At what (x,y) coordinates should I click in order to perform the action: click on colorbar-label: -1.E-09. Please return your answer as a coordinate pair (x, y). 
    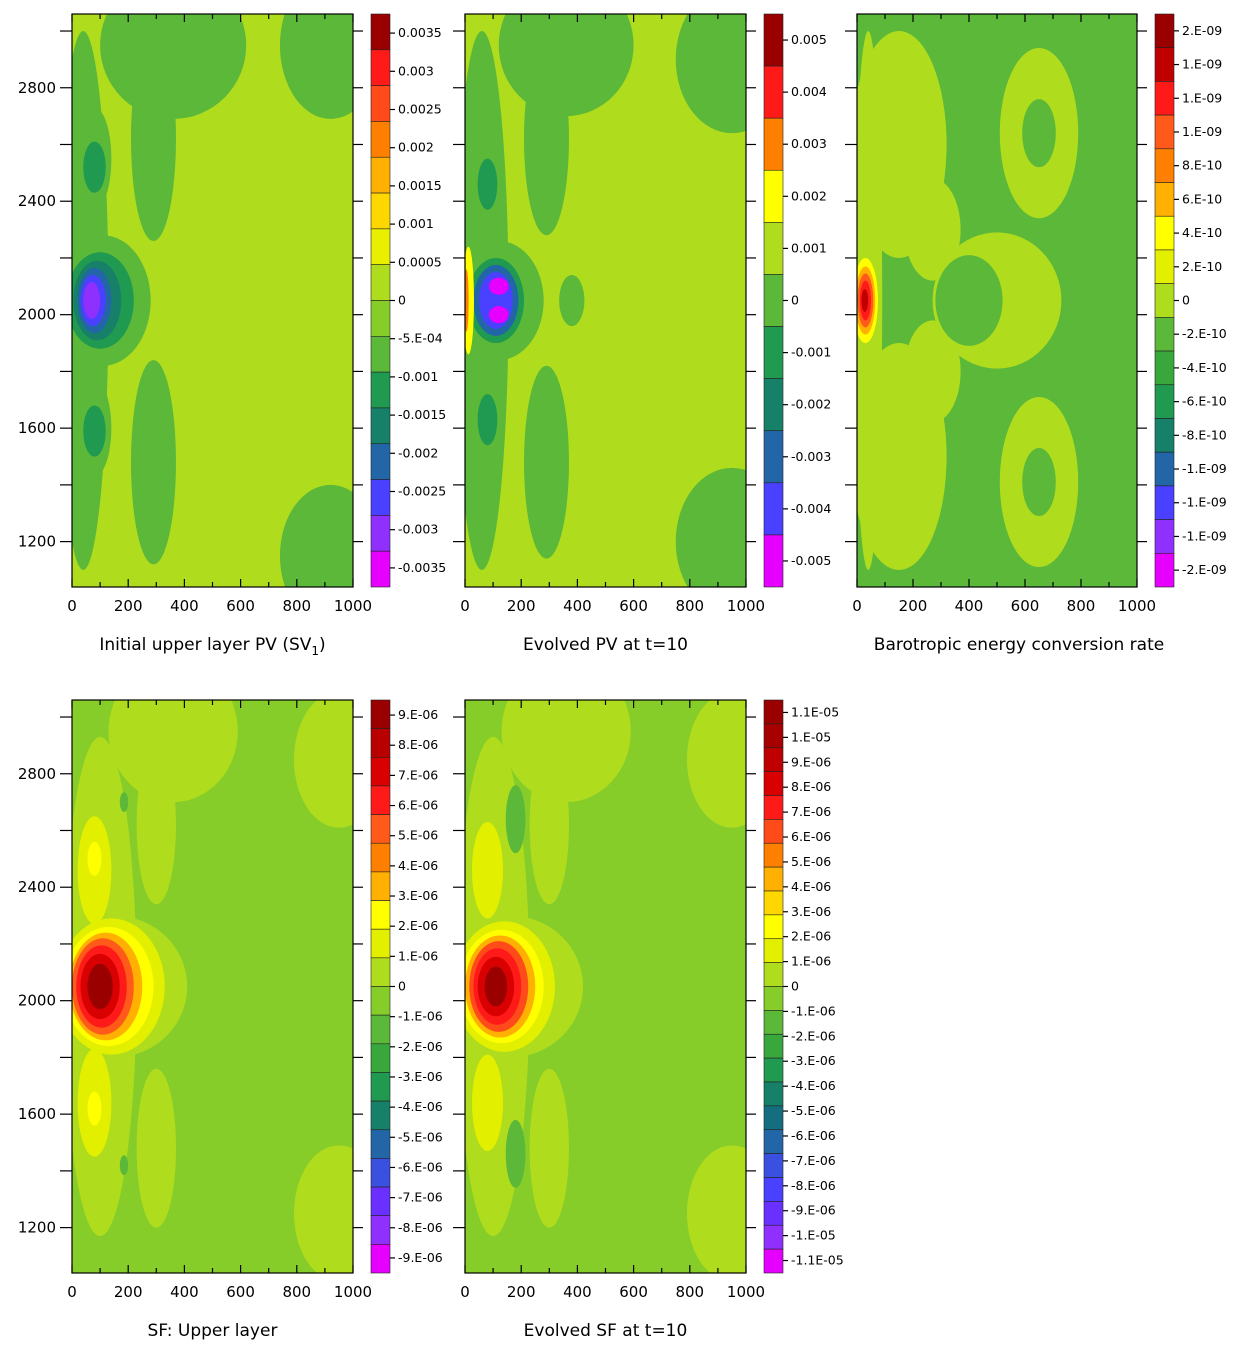
    Looking at the image, I should click on (1204, 535).